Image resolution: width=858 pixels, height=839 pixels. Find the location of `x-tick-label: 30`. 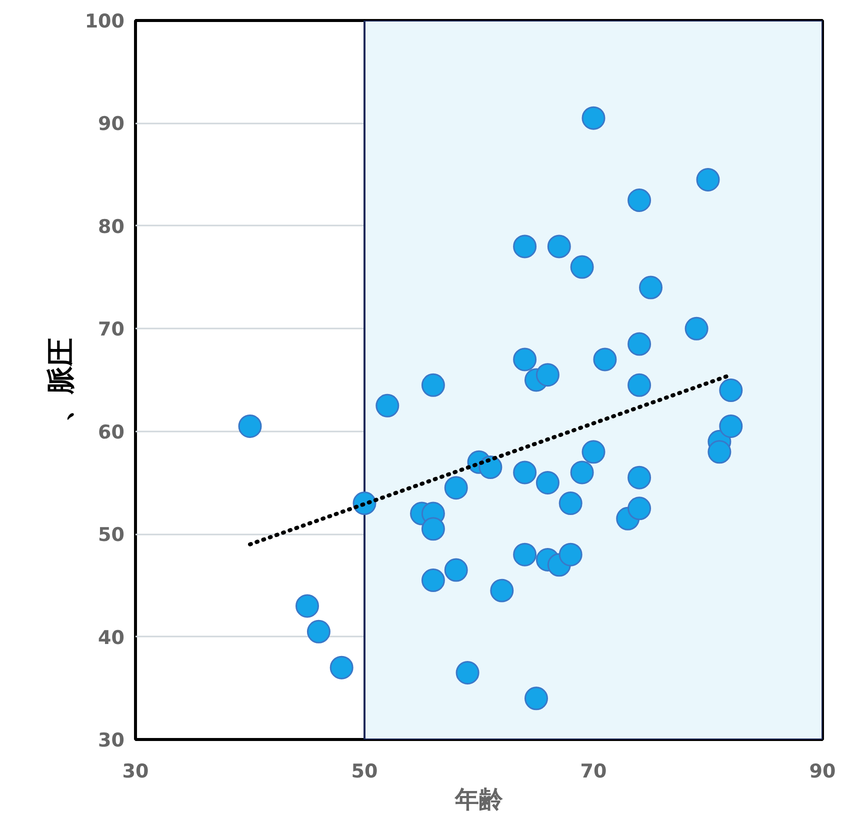

x-tick-label: 30 is located at coordinates (135, 771).